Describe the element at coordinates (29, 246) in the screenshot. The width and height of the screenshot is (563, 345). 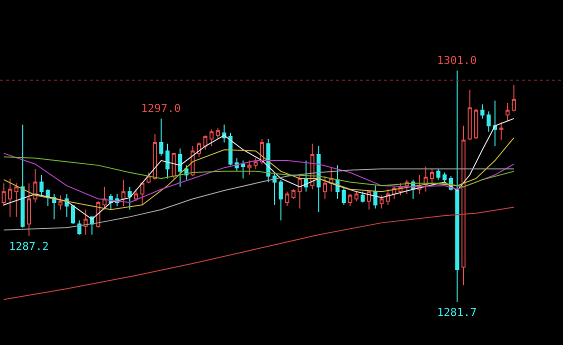
I see `annotation: 1287.2` at that location.